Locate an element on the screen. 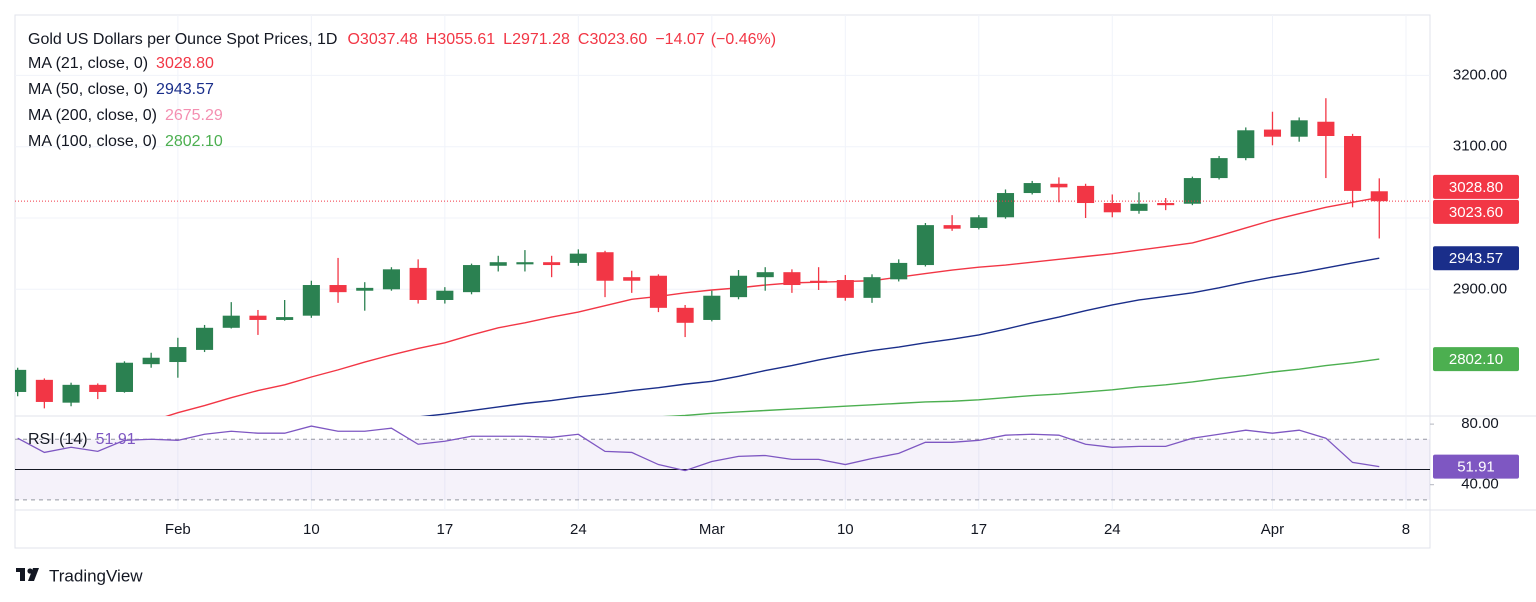 This screenshot has width=1536, height=602. legend-name: MA (21, close, 0) is located at coordinates (88, 63).